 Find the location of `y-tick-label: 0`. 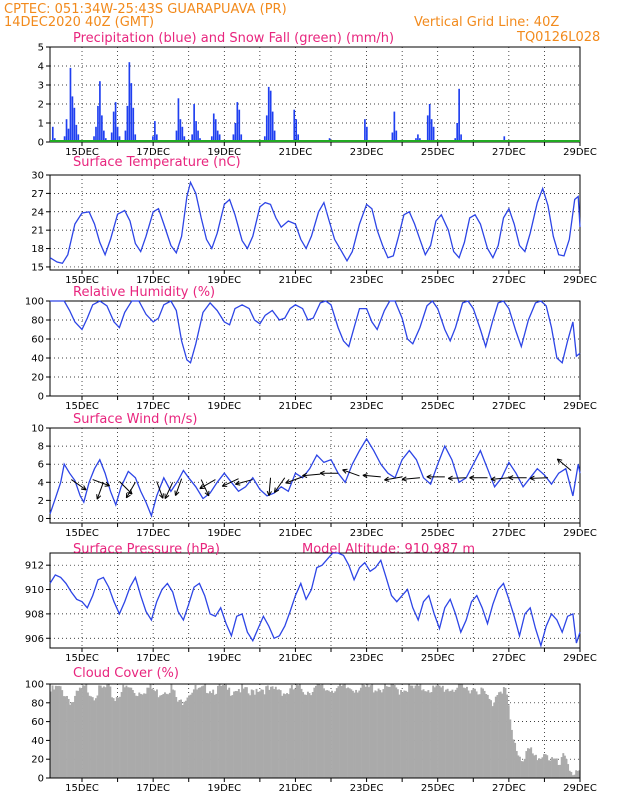

y-tick-label: 0 is located at coordinates (41, 779).